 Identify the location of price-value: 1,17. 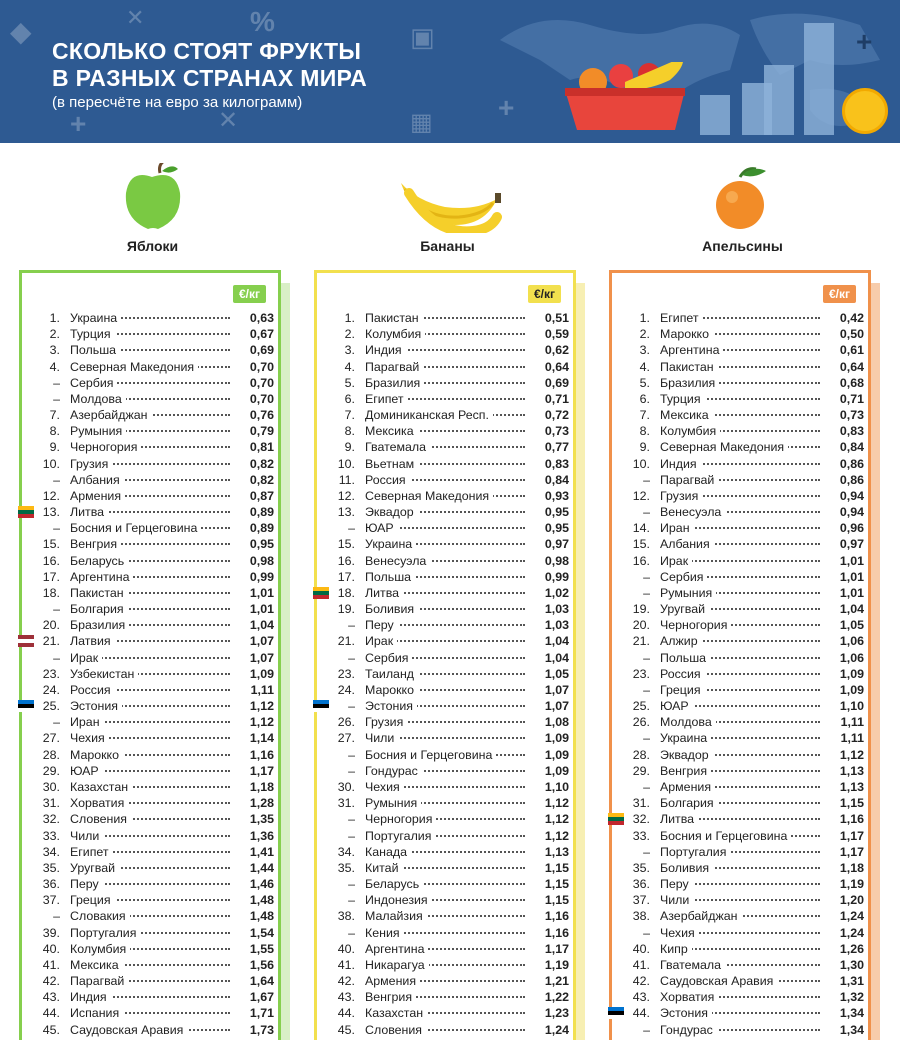
(556, 948).